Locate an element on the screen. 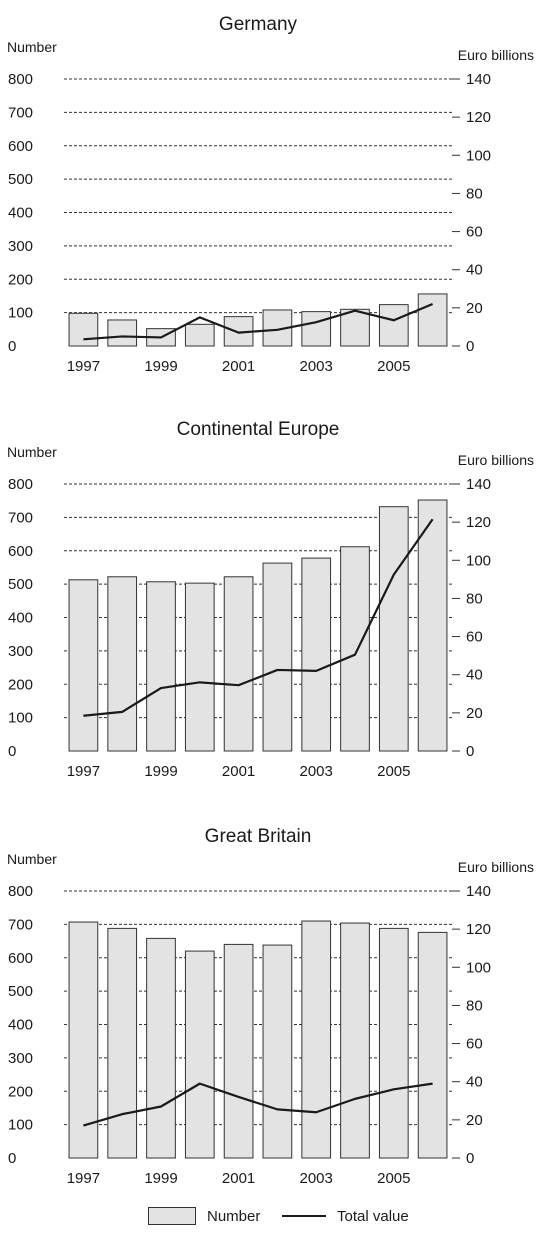 The width and height of the screenshot is (536, 1239). legend: Number Total value is located at coordinates (268, 1217).